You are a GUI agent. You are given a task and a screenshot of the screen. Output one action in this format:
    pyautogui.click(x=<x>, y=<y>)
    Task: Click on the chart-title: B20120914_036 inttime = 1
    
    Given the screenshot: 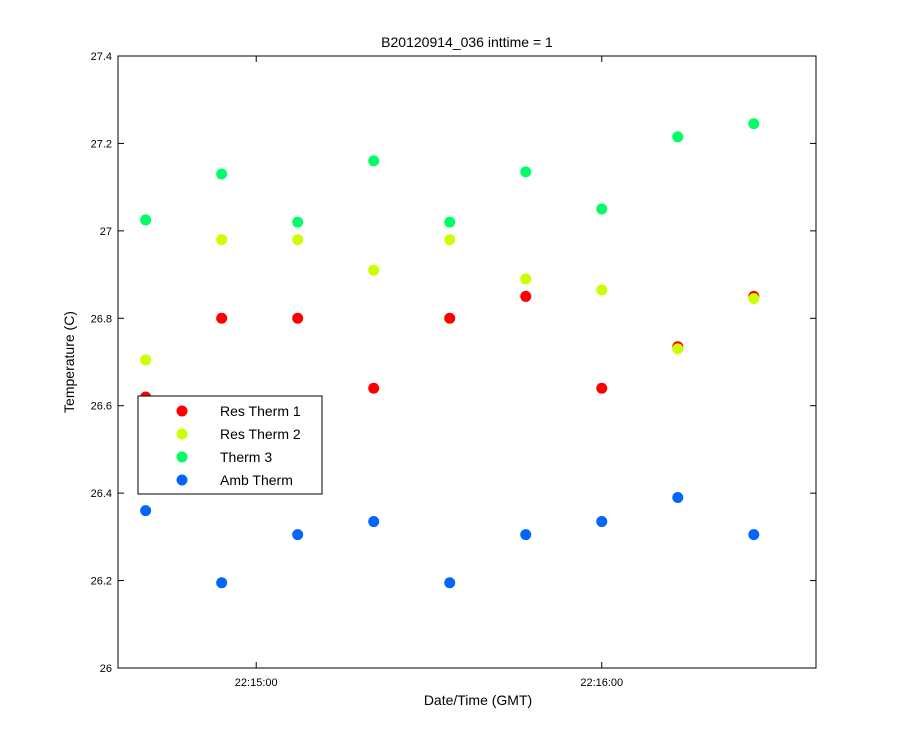 What is the action you would take?
    pyautogui.click(x=467, y=42)
    